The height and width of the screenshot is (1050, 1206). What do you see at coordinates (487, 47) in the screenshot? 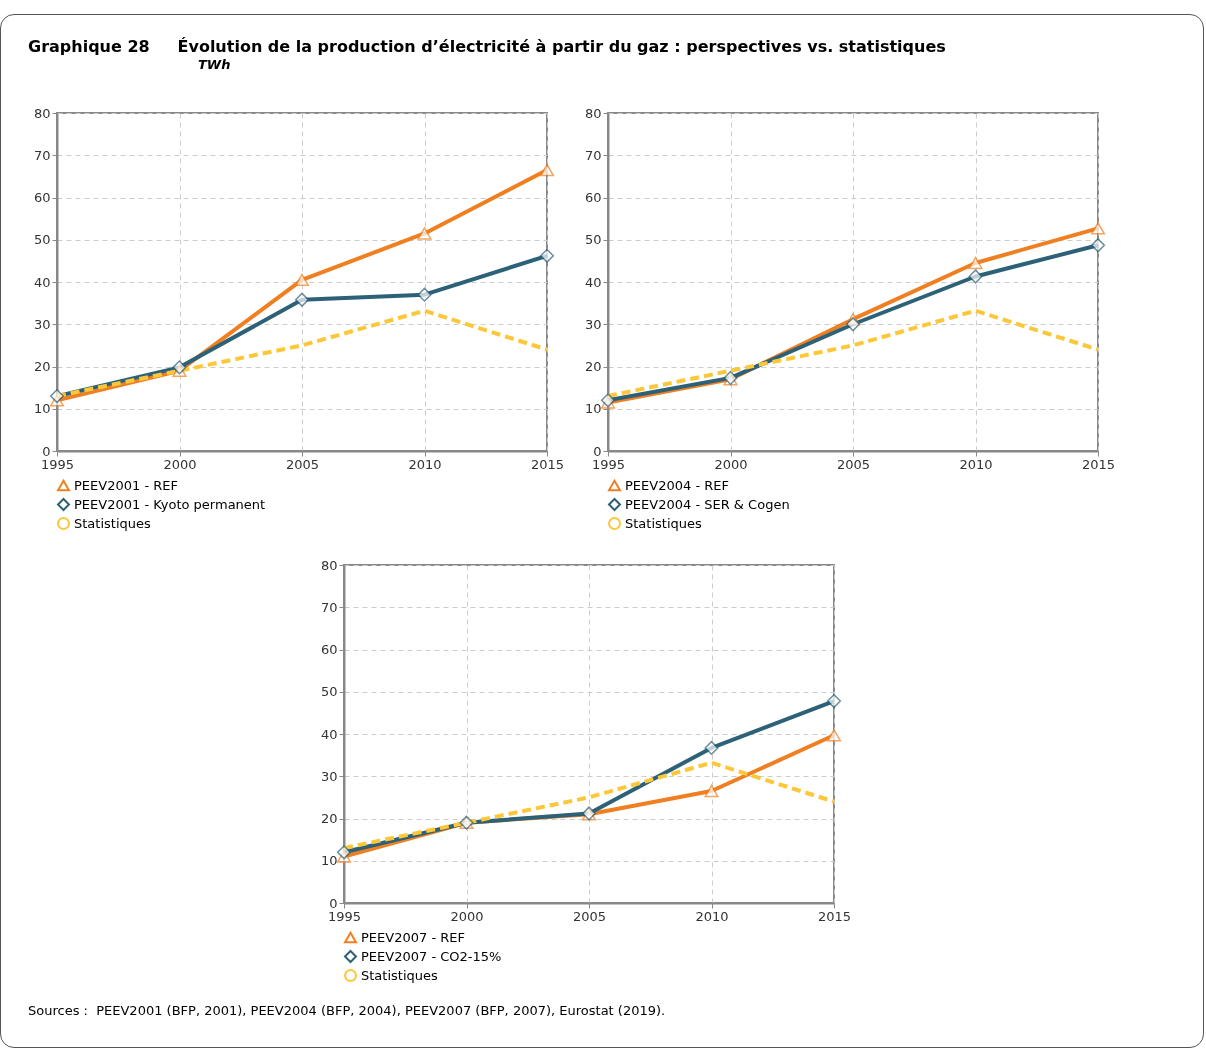
I see `chart-title: Graphique 28 Évolution de la production d’électricité à partir du gaz : perspectives vs. statistiques` at bounding box center [487, 47].